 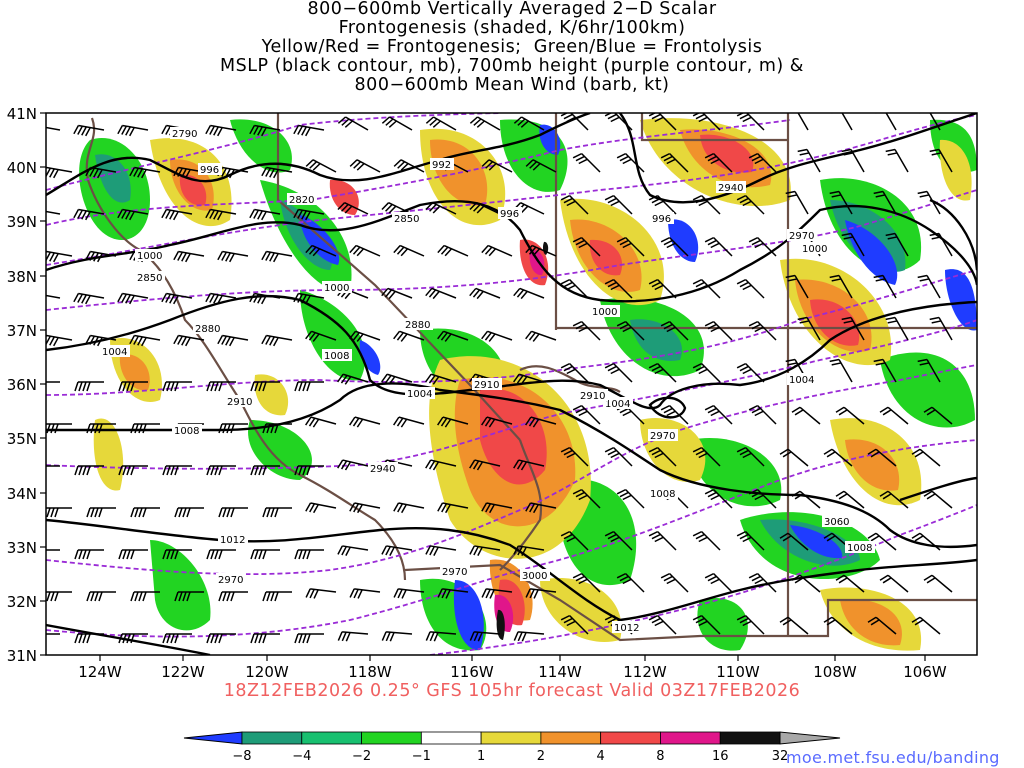 I want to click on mslp-label-text: 1008, so click(x=859, y=548).